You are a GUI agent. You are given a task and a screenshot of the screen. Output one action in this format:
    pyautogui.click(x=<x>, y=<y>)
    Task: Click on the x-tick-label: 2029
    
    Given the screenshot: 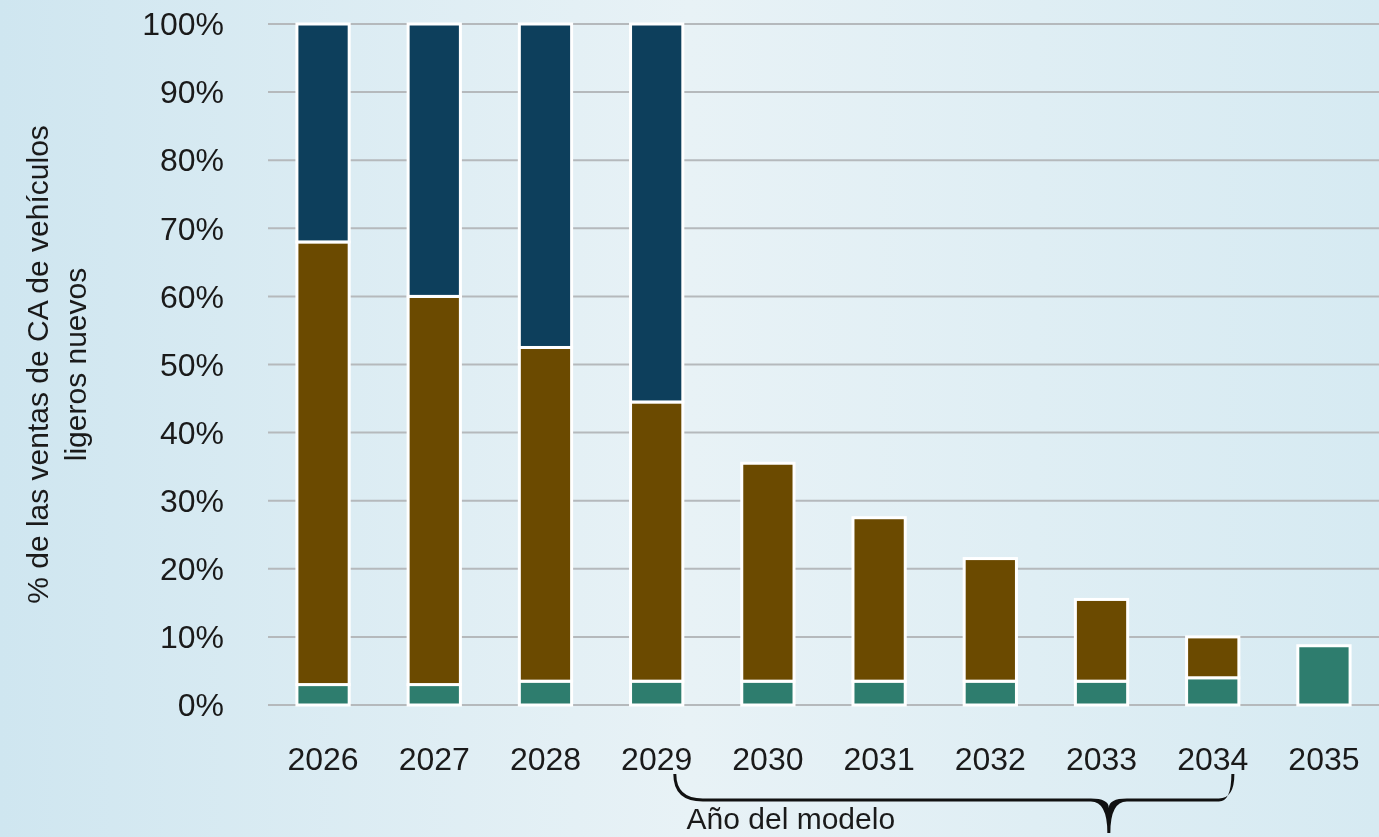 What is the action you would take?
    pyautogui.click(x=657, y=759)
    